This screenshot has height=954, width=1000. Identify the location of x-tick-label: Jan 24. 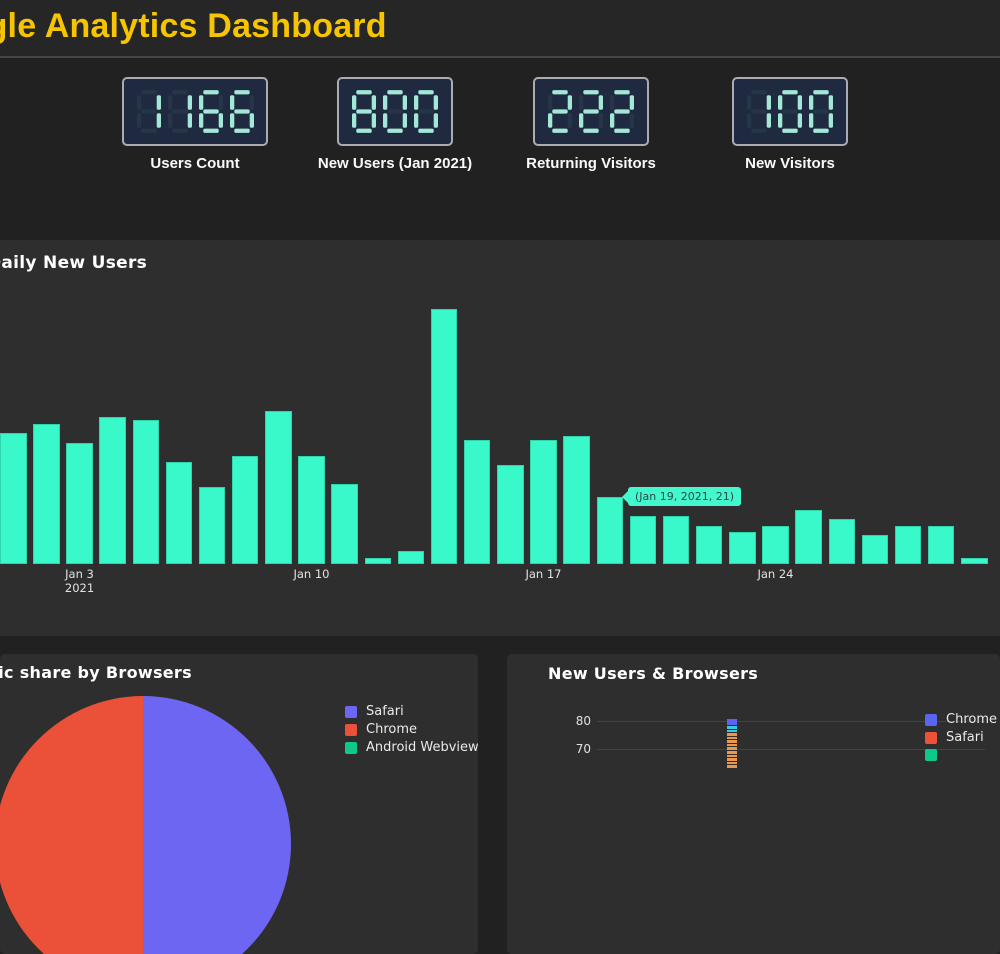
(775, 574).